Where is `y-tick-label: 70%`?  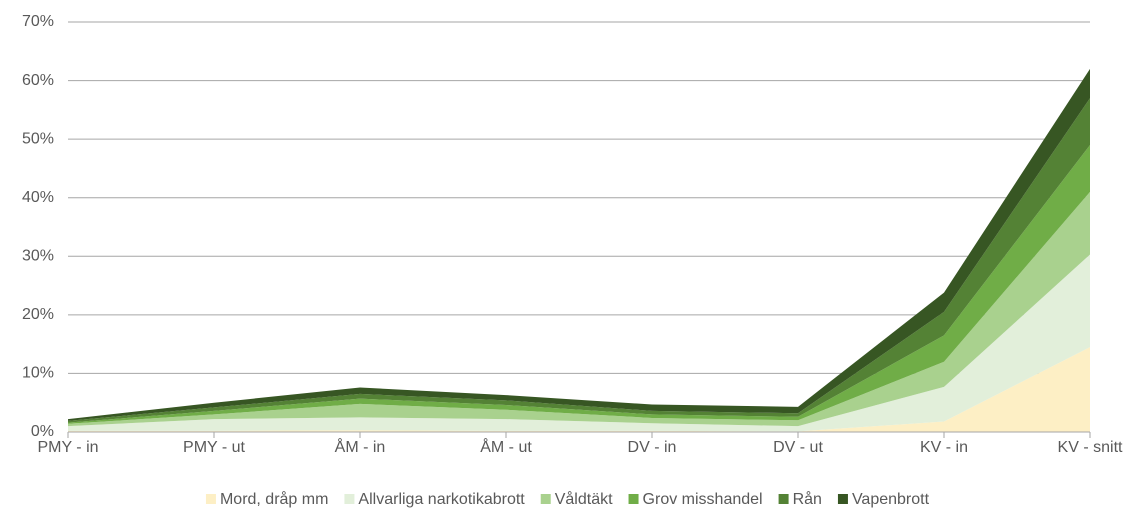
y-tick-label: 70% is located at coordinates (38, 21).